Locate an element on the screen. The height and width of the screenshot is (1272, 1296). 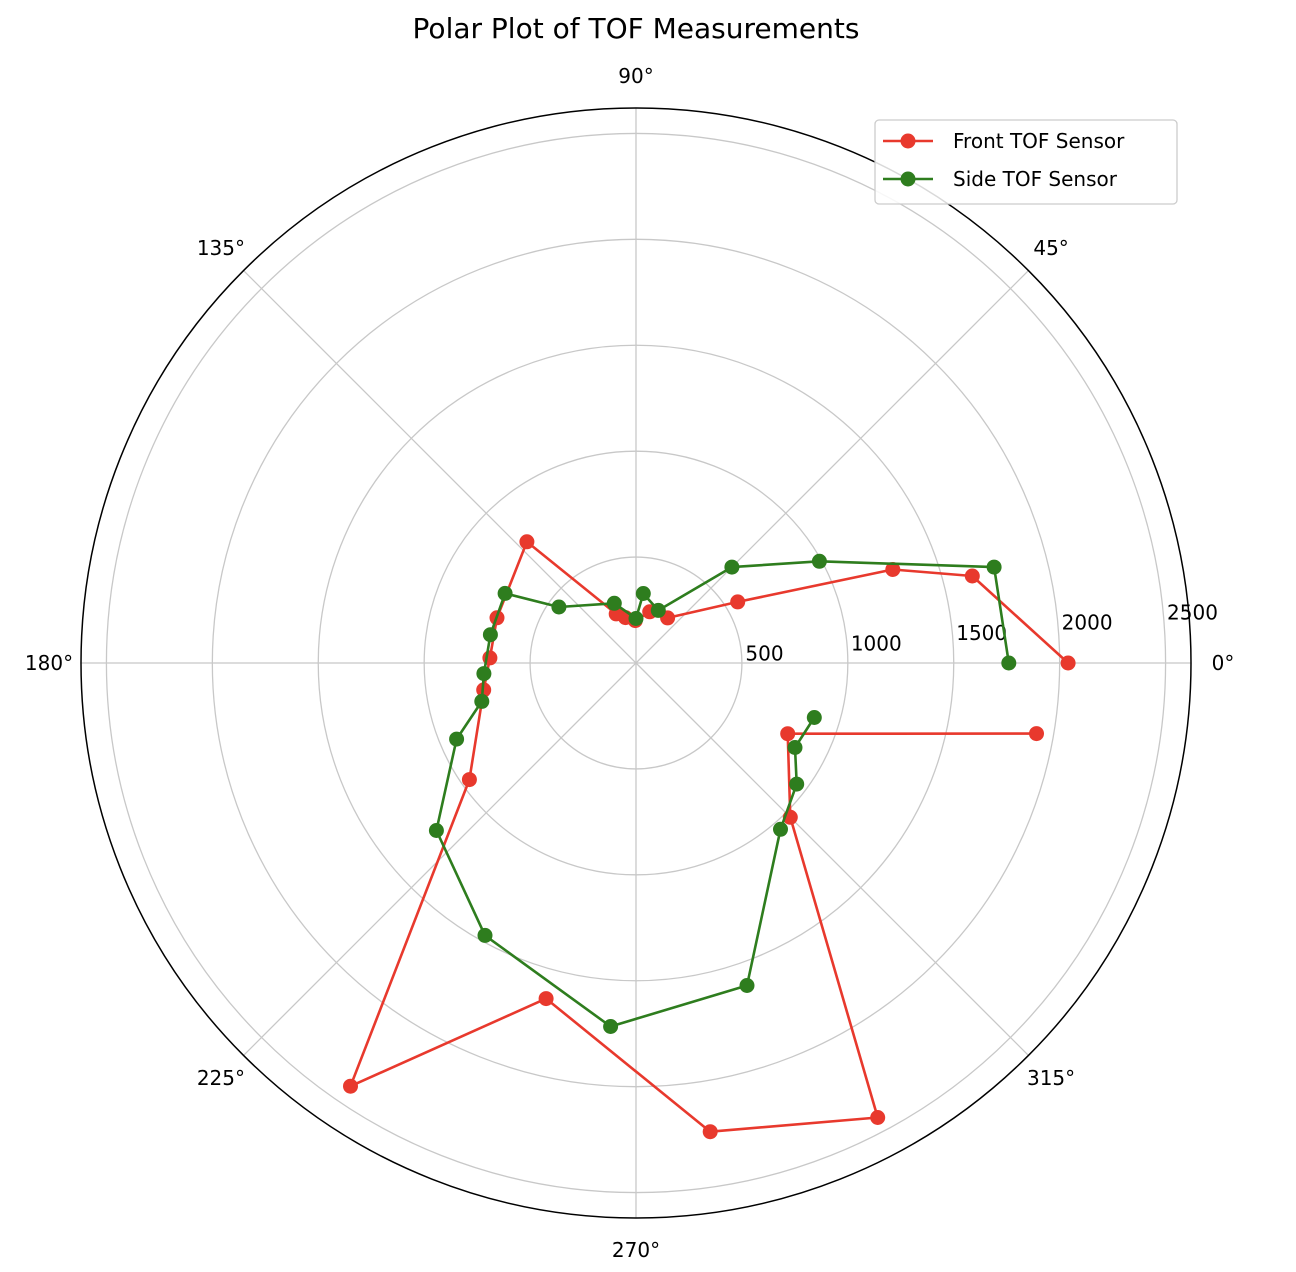
radial-tick-labels: 500 1000 1500 2000 2500 is located at coordinates (981, 632).